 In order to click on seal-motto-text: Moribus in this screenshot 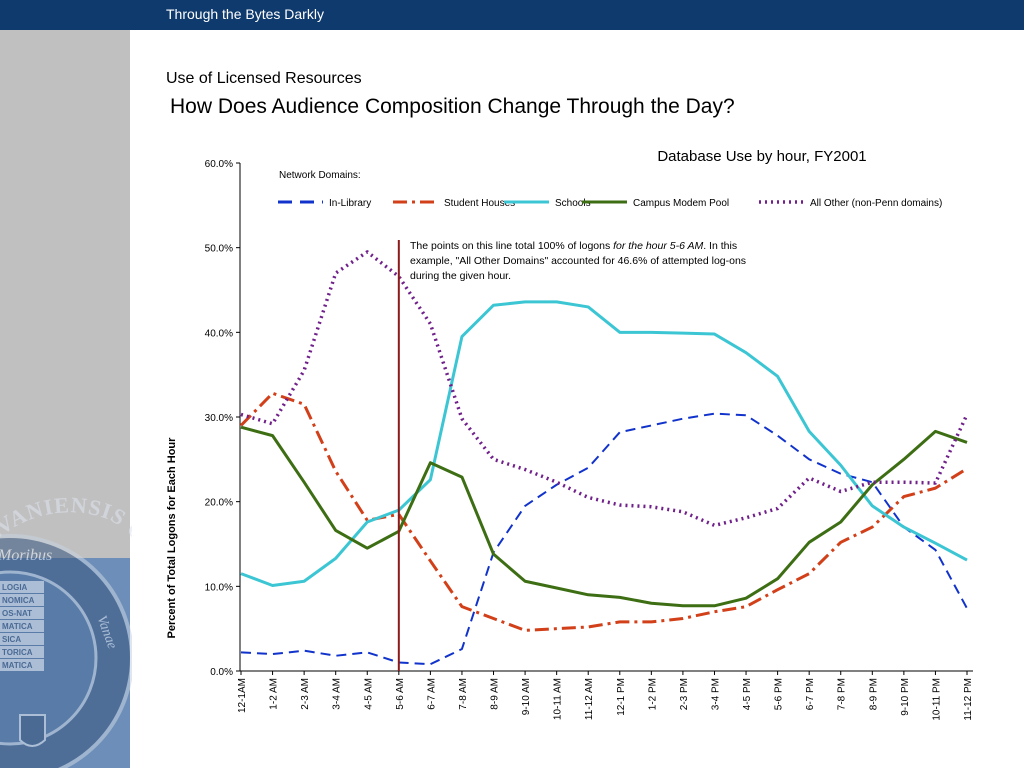, I will do `click(26, 555)`.